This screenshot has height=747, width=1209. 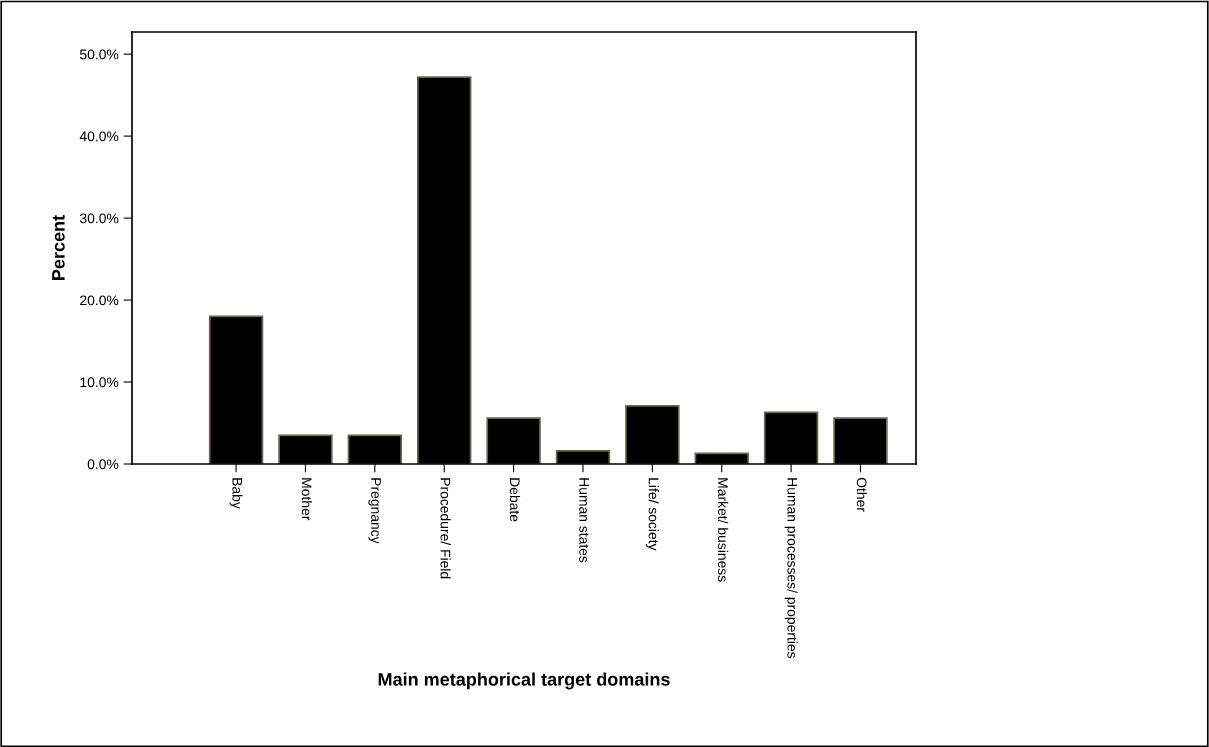 I want to click on x-tick-label: Market/ business, so click(x=723, y=530).